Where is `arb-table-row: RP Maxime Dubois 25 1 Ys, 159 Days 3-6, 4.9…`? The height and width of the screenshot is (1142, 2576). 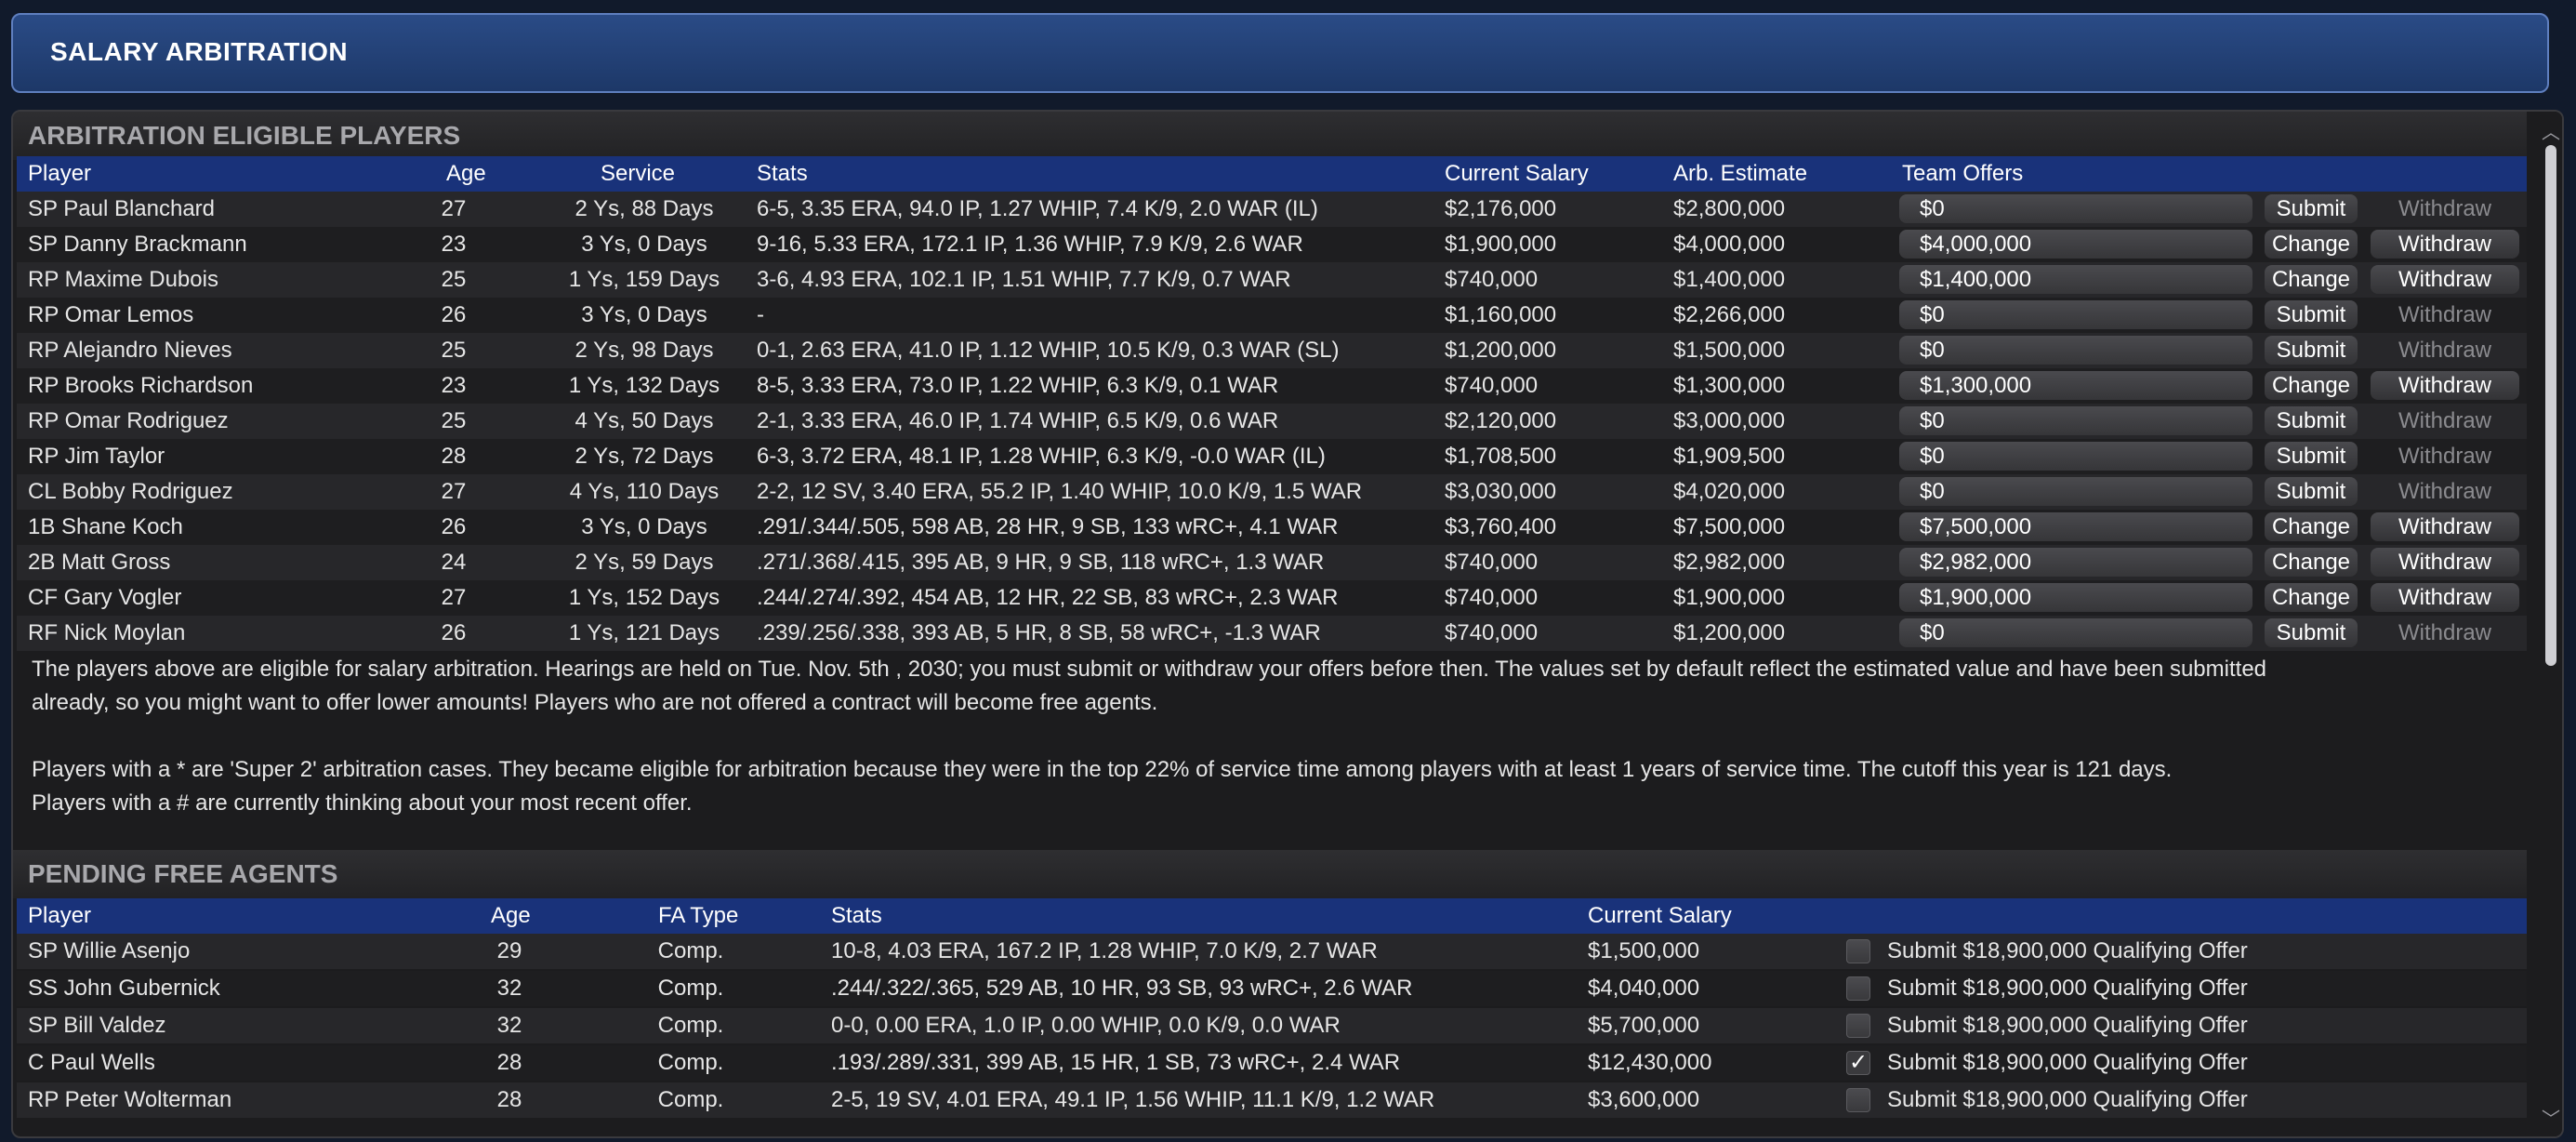
arb-table-row: RP Maxime Dubois 25 1 Ys, 159 Days 3-6, 4.9… is located at coordinates (1272, 280).